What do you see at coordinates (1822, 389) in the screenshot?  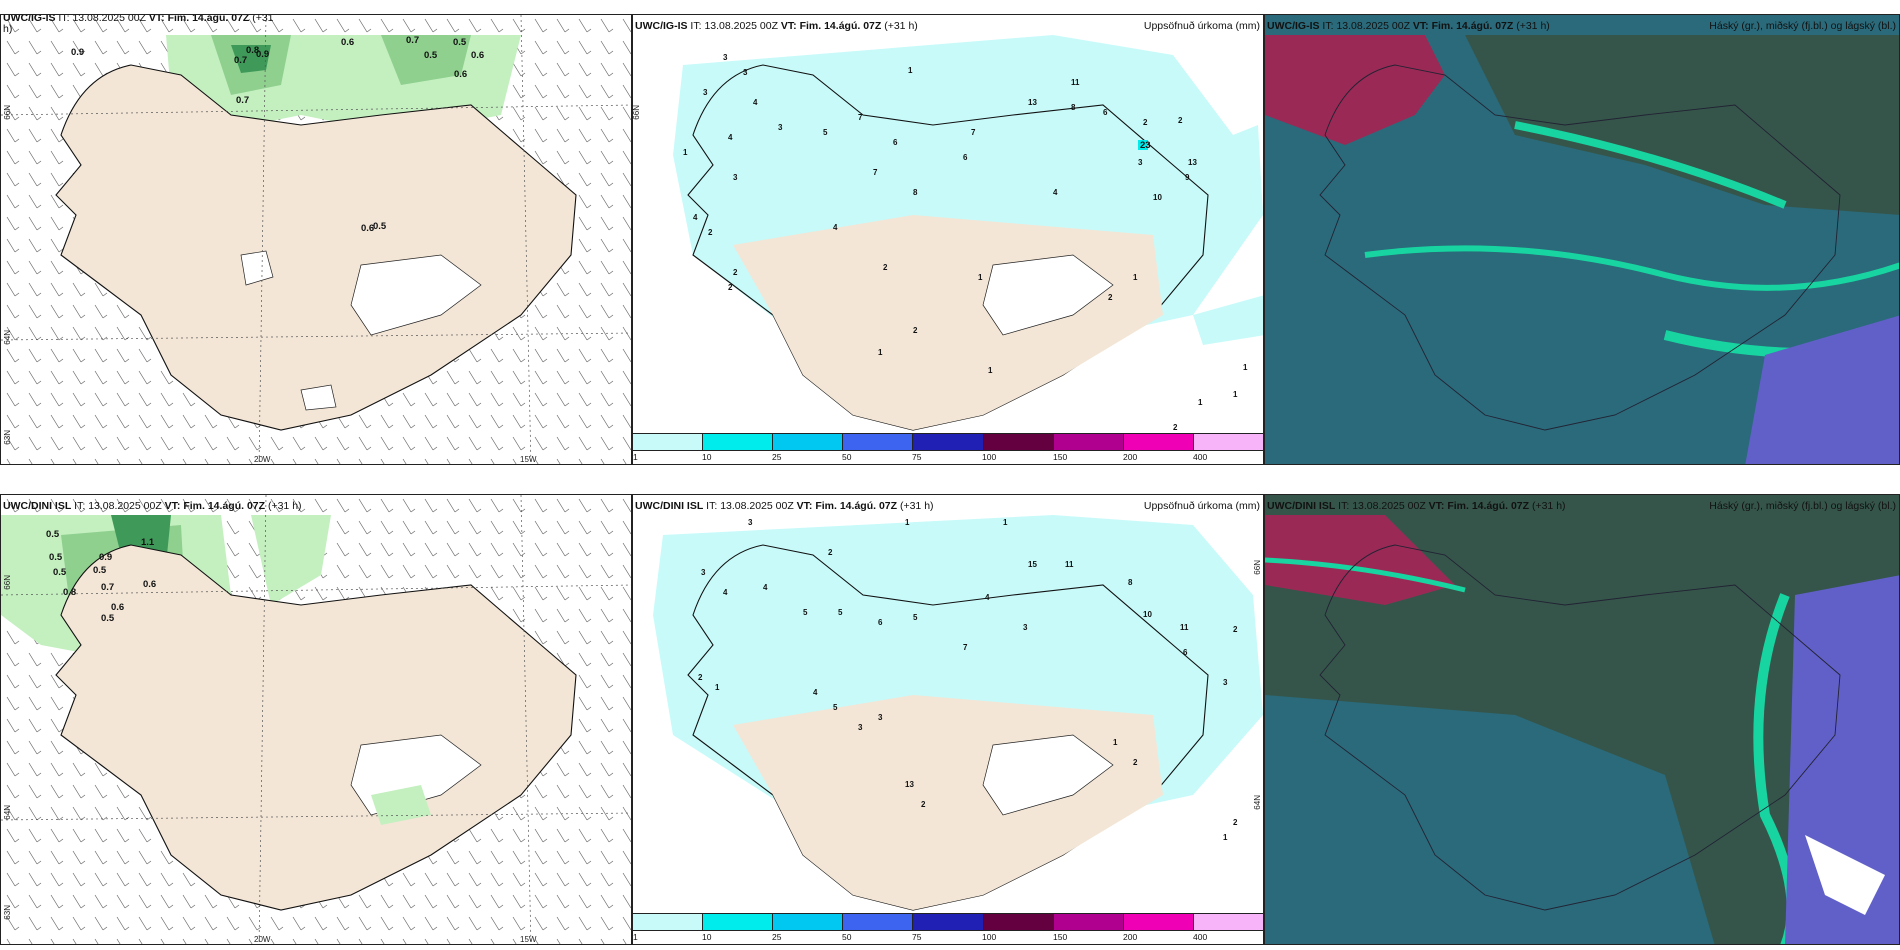 I see `cloud-low-layer` at bounding box center [1822, 389].